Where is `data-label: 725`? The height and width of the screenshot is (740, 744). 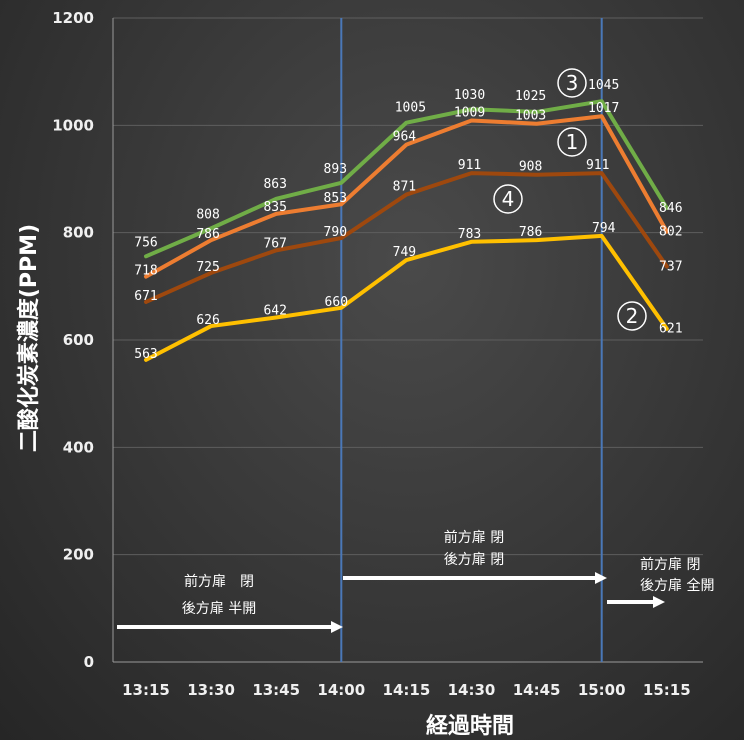 data-label: 725 is located at coordinates (207, 267).